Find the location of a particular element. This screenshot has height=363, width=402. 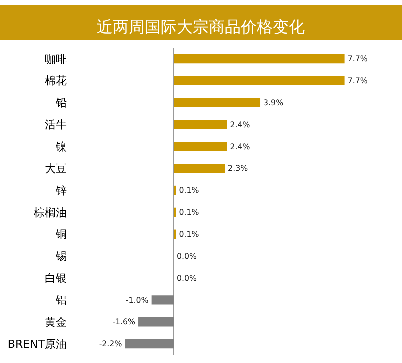

y-tick-label: 铝 is located at coordinates (61, 301).